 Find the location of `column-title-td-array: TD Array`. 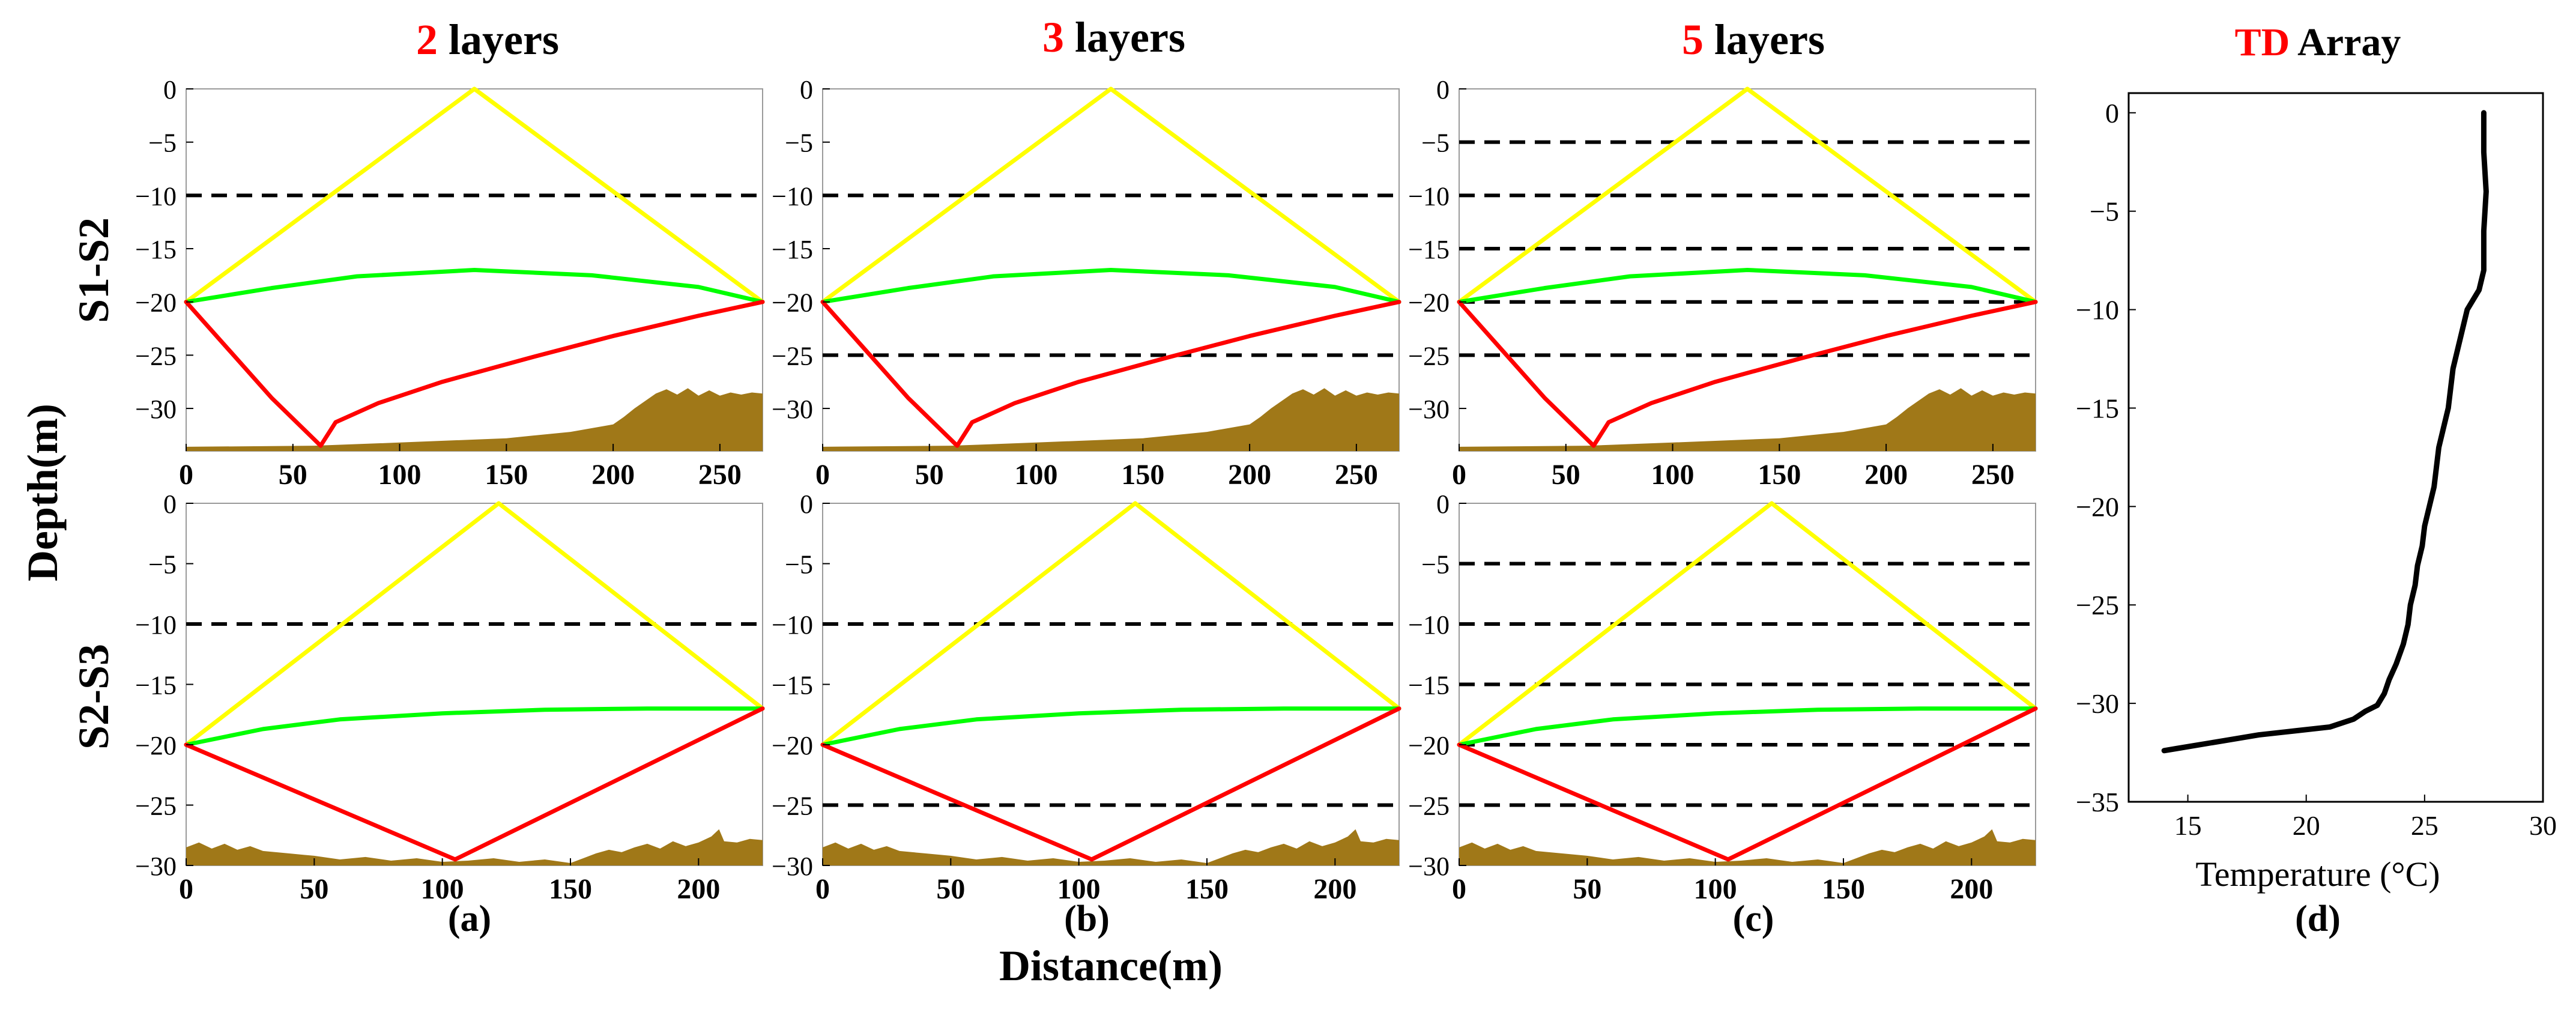

column-title-td-array: TD Array is located at coordinates (2318, 42).